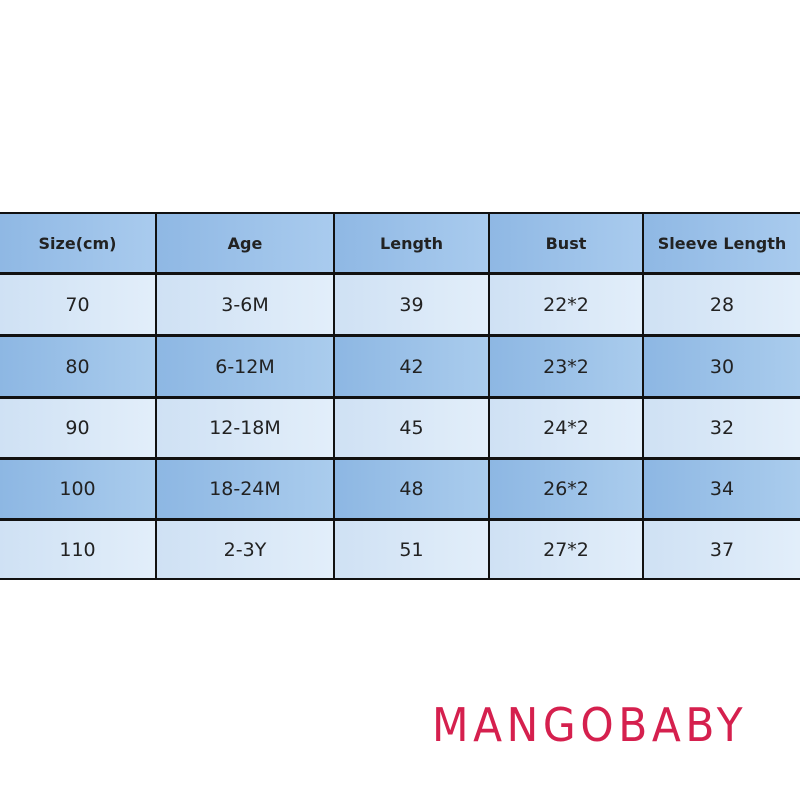  I want to click on table-cell: 18-24M, so click(245, 489).